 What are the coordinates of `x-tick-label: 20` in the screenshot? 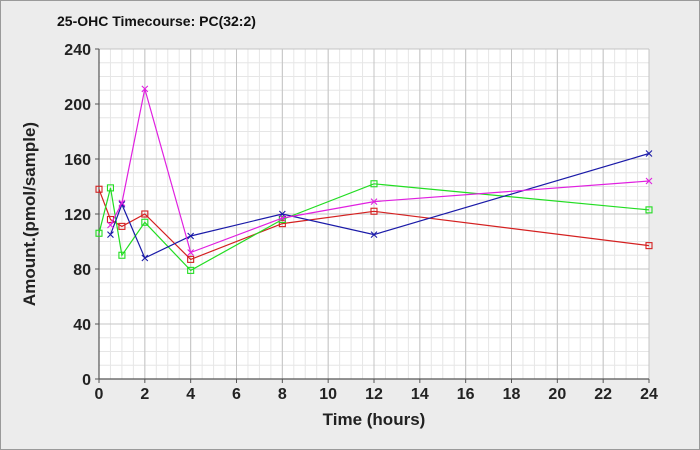 It's located at (557, 394).